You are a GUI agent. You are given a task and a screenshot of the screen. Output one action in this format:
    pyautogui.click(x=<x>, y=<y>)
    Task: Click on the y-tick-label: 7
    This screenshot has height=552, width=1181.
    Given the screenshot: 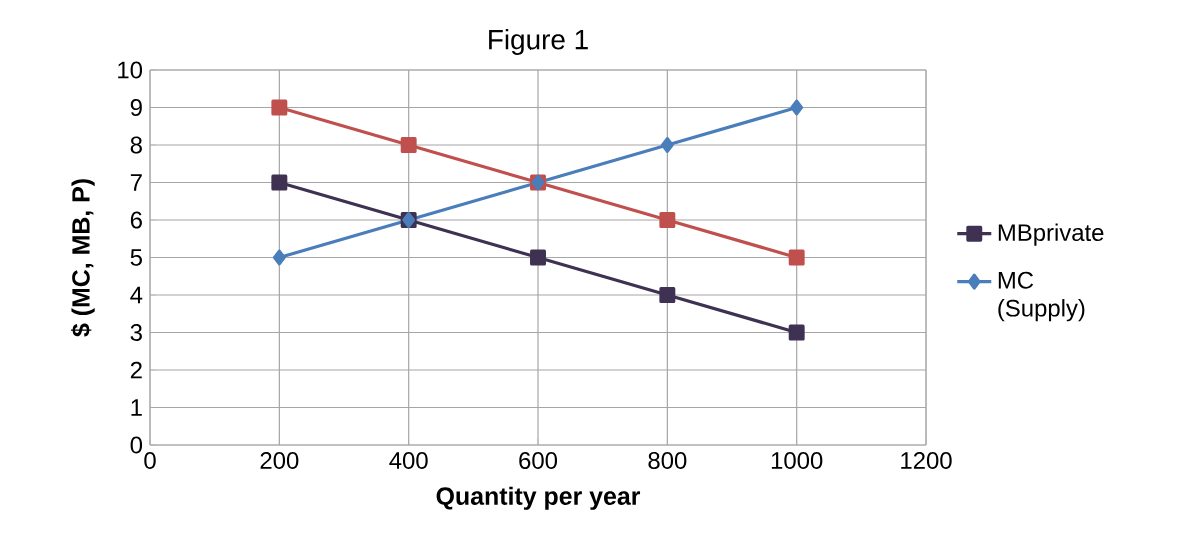 What is the action you would take?
    pyautogui.click(x=136, y=182)
    